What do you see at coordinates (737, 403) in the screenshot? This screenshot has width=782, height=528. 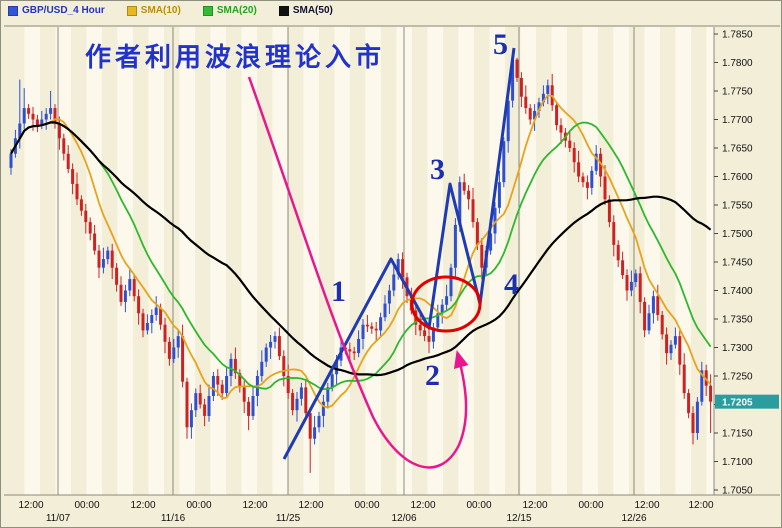 I see `last-price-text: 1.7205` at bounding box center [737, 403].